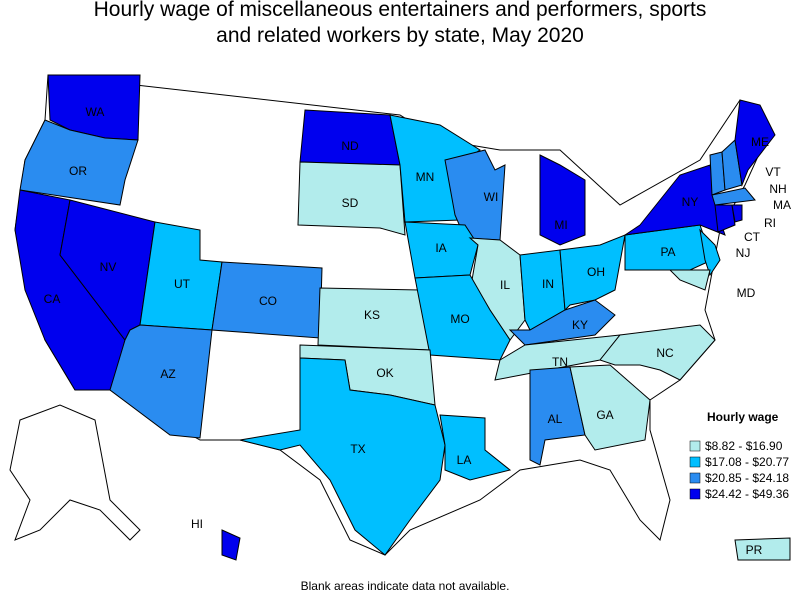 This screenshot has height=600, width=800. Describe the element at coordinates (505, 285) in the screenshot. I see `state-label: IL` at that location.